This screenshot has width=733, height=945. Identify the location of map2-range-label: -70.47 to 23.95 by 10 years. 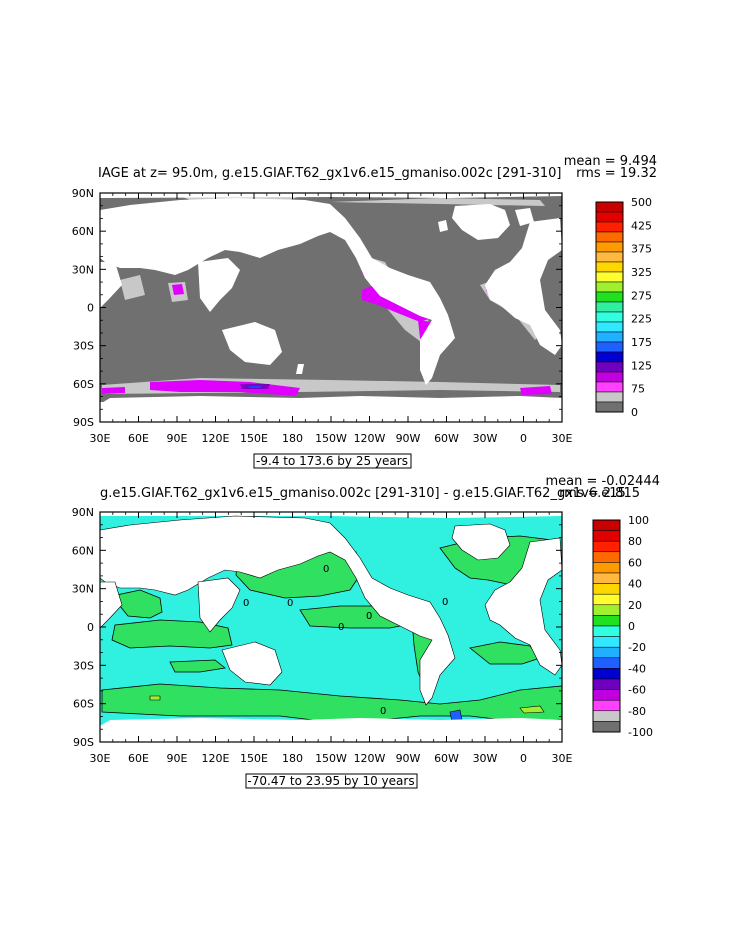
(330, 781).